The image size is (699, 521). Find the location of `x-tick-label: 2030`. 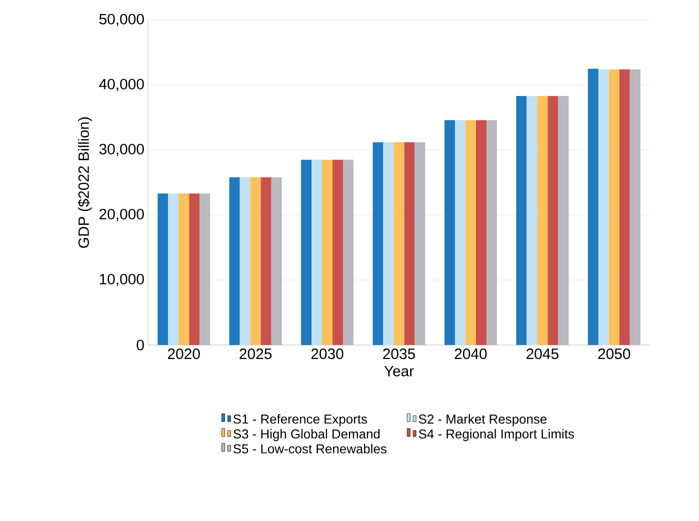

x-tick-label: 2030 is located at coordinates (327, 354).